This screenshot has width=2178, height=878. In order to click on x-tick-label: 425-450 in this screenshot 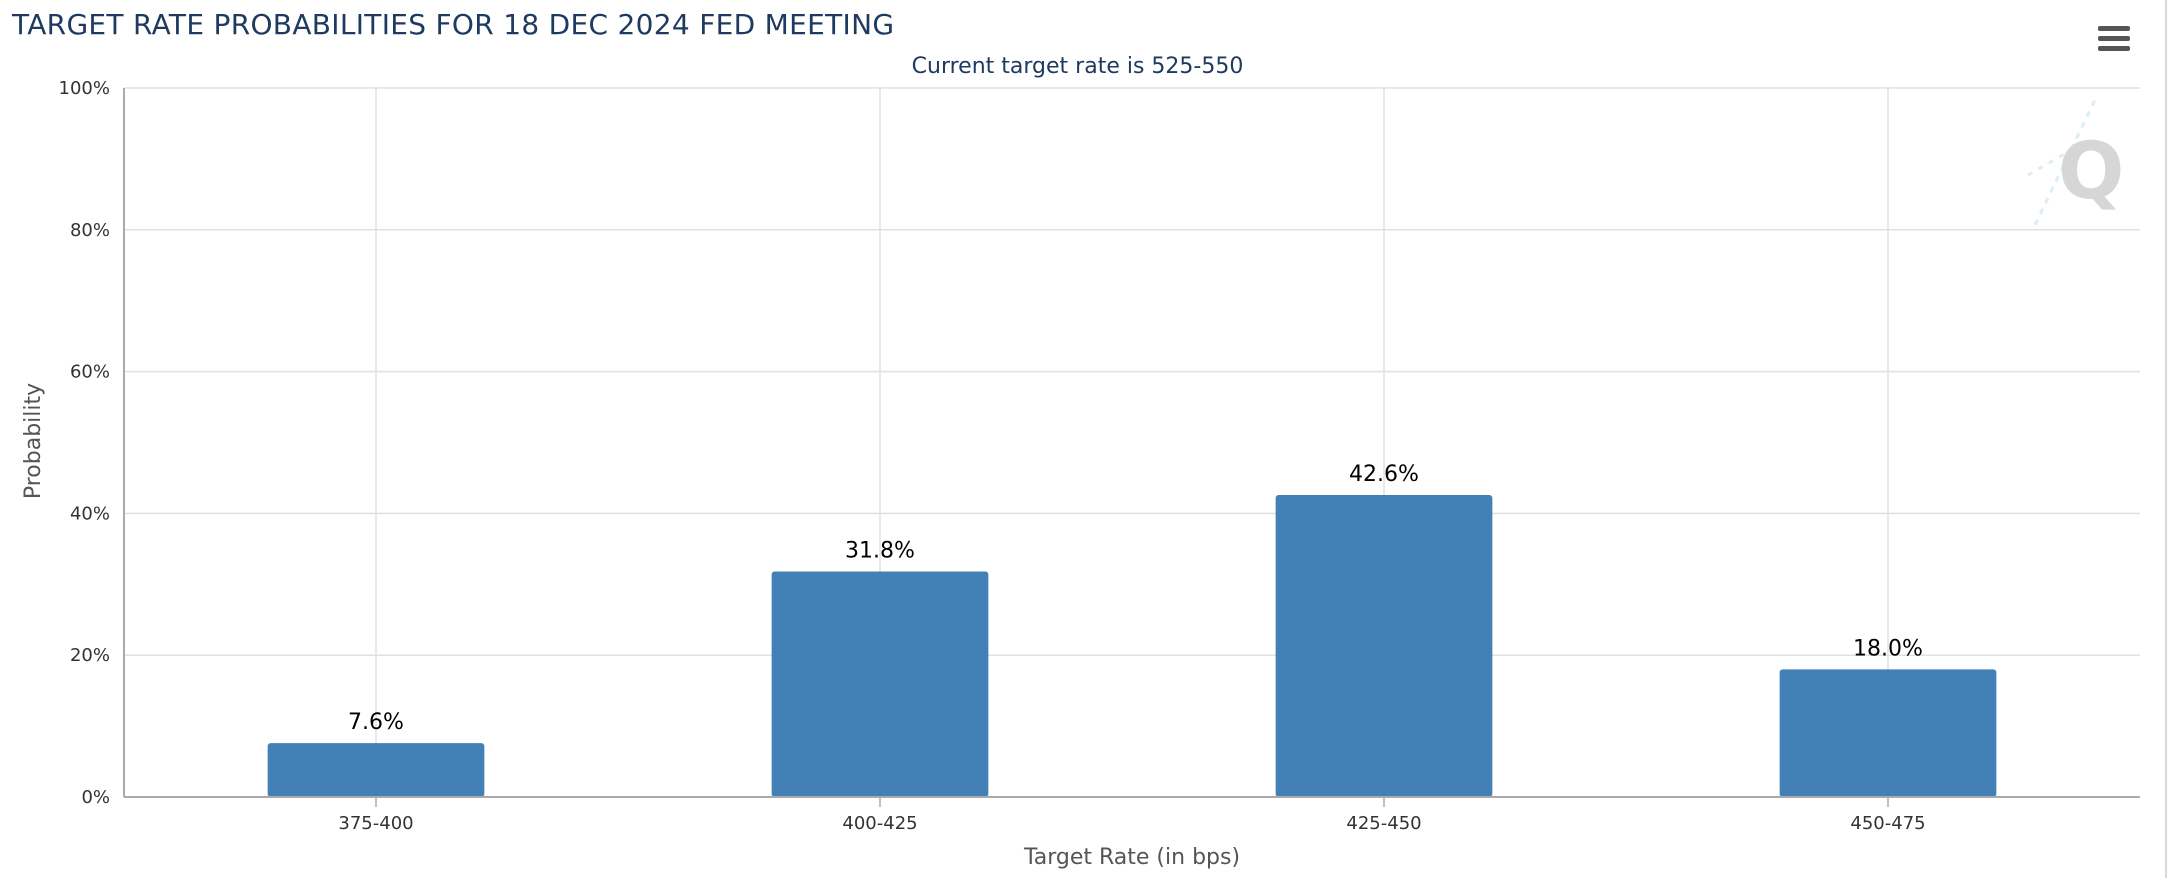, I will do `click(1383, 823)`.